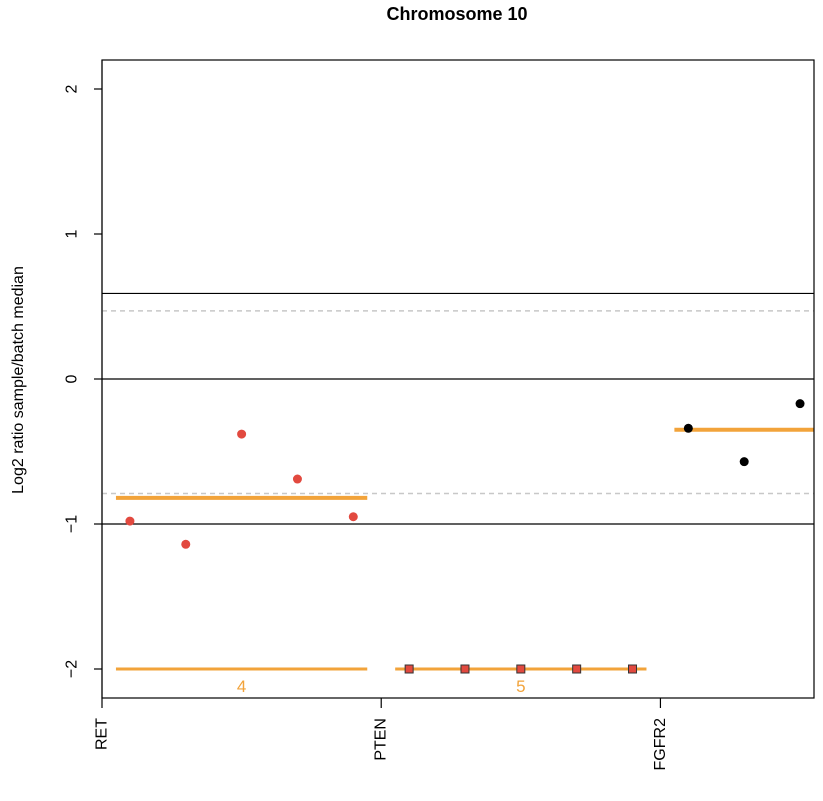 This screenshot has width=823, height=801. What do you see at coordinates (381, 739) in the screenshot?
I see `x-tick-label: PTEN` at bounding box center [381, 739].